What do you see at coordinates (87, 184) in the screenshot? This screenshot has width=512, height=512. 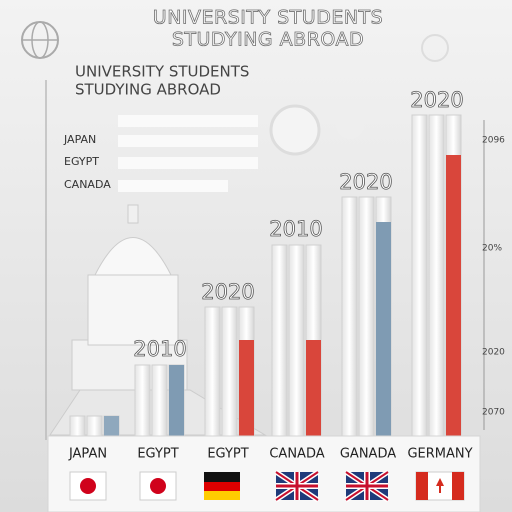 I see `legend-label: CANADA` at bounding box center [87, 184].